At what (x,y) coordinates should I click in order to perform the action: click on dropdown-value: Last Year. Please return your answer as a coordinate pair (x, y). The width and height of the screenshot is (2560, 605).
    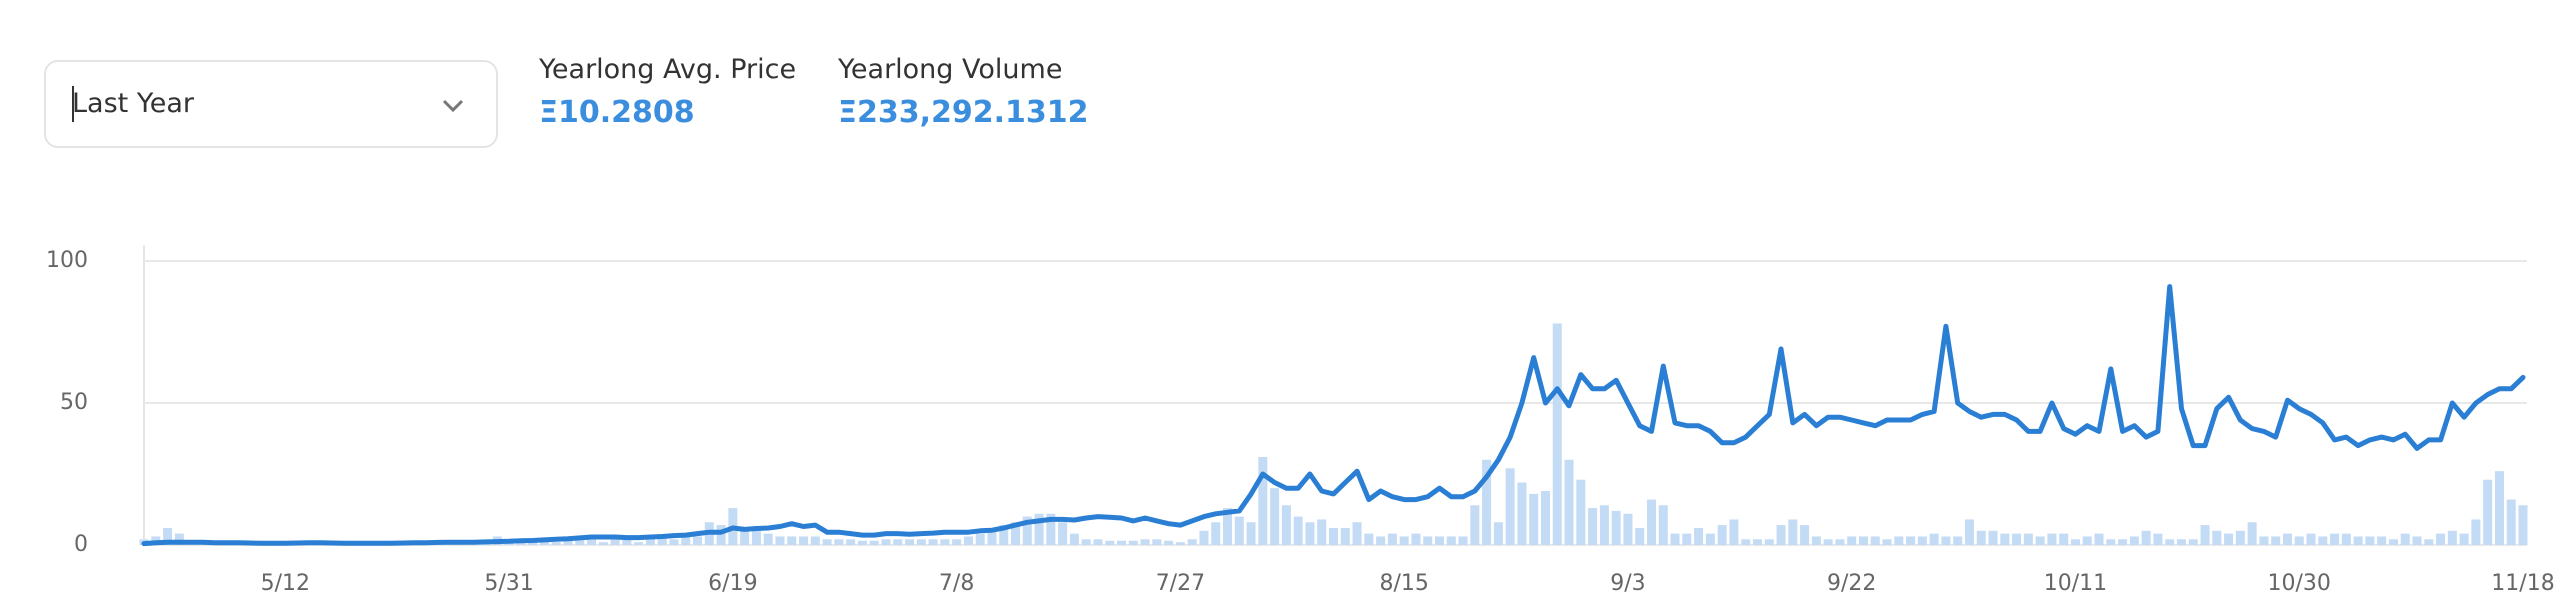
    Looking at the image, I should click on (133, 103).